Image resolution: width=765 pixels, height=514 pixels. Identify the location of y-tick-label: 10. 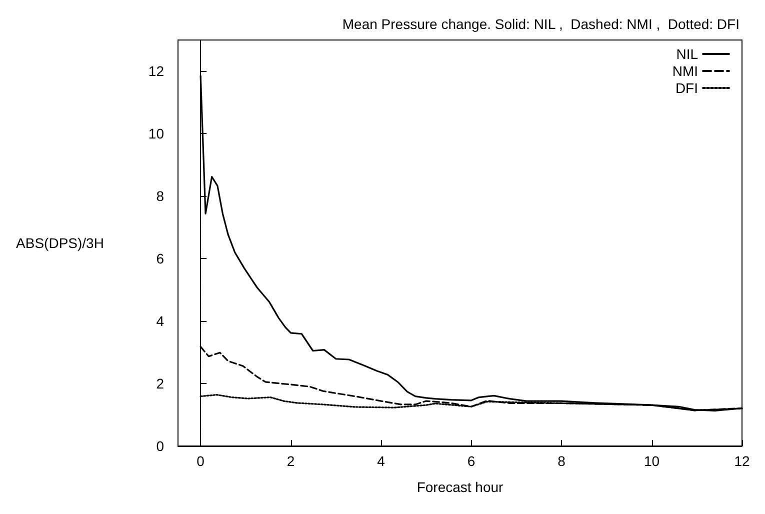
(156, 134).